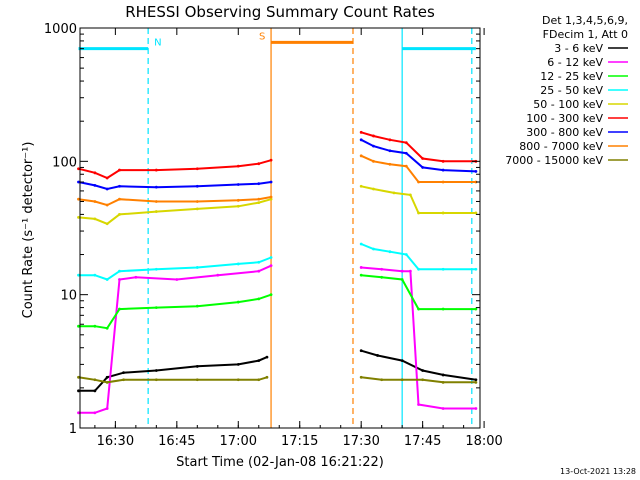 This screenshot has width=640, height=480. Describe the element at coordinates (299, 441) in the screenshot. I see `x-tick-label-3: 17:15` at that location.